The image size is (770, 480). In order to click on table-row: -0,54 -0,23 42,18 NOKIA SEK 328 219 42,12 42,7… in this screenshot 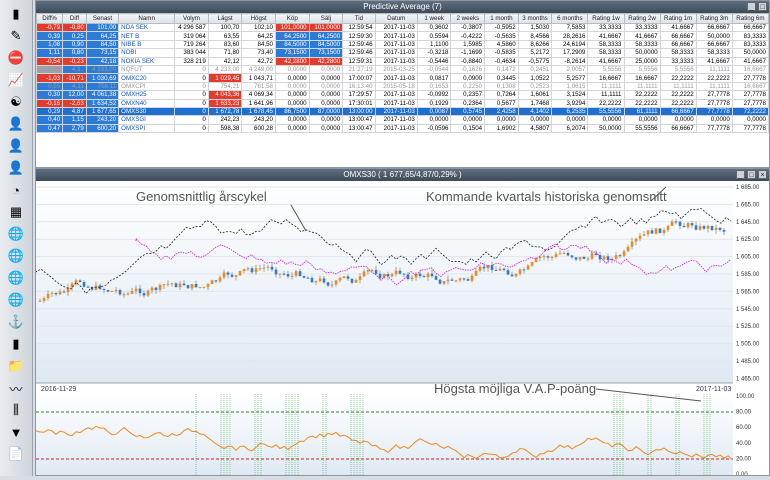, I will do `click(402, 61)`.